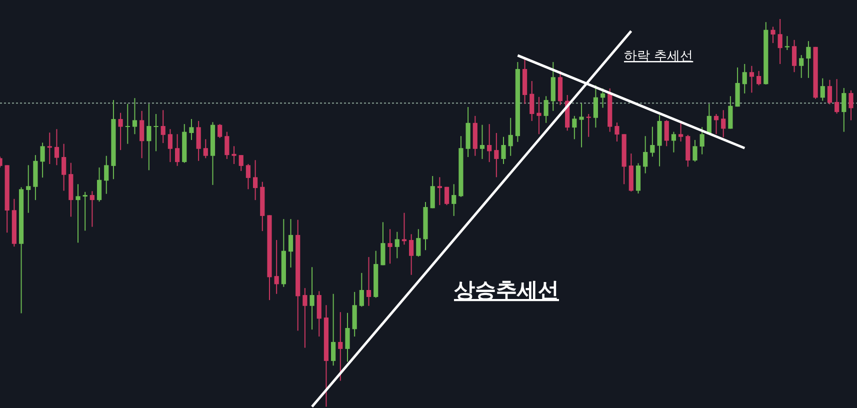 The height and width of the screenshot is (408, 857). I want to click on annotation: 상승추세선, so click(506, 290).